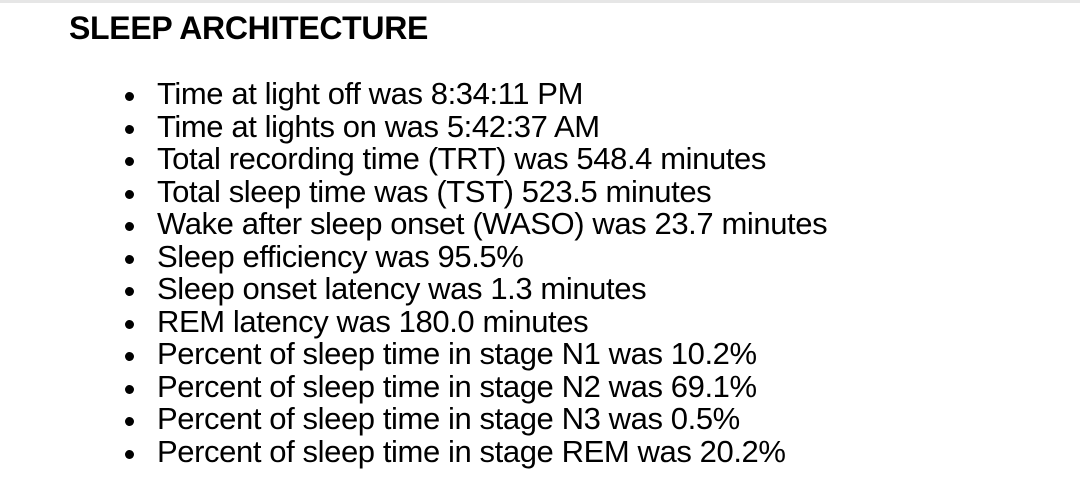 The image size is (1080, 488). What do you see at coordinates (402, 288) in the screenshot?
I see `list-item-text: Sleep onset latency was 1.3 minutes` at bounding box center [402, 288].